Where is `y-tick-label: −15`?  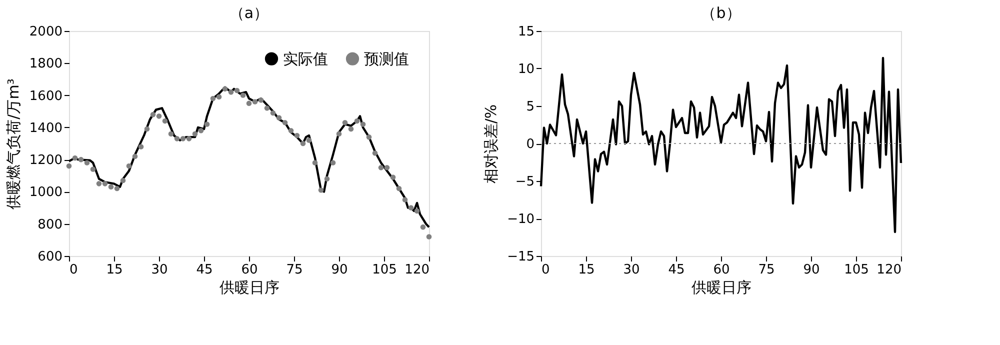
y-tick-label: −15 is located at coordinates (520, 257).